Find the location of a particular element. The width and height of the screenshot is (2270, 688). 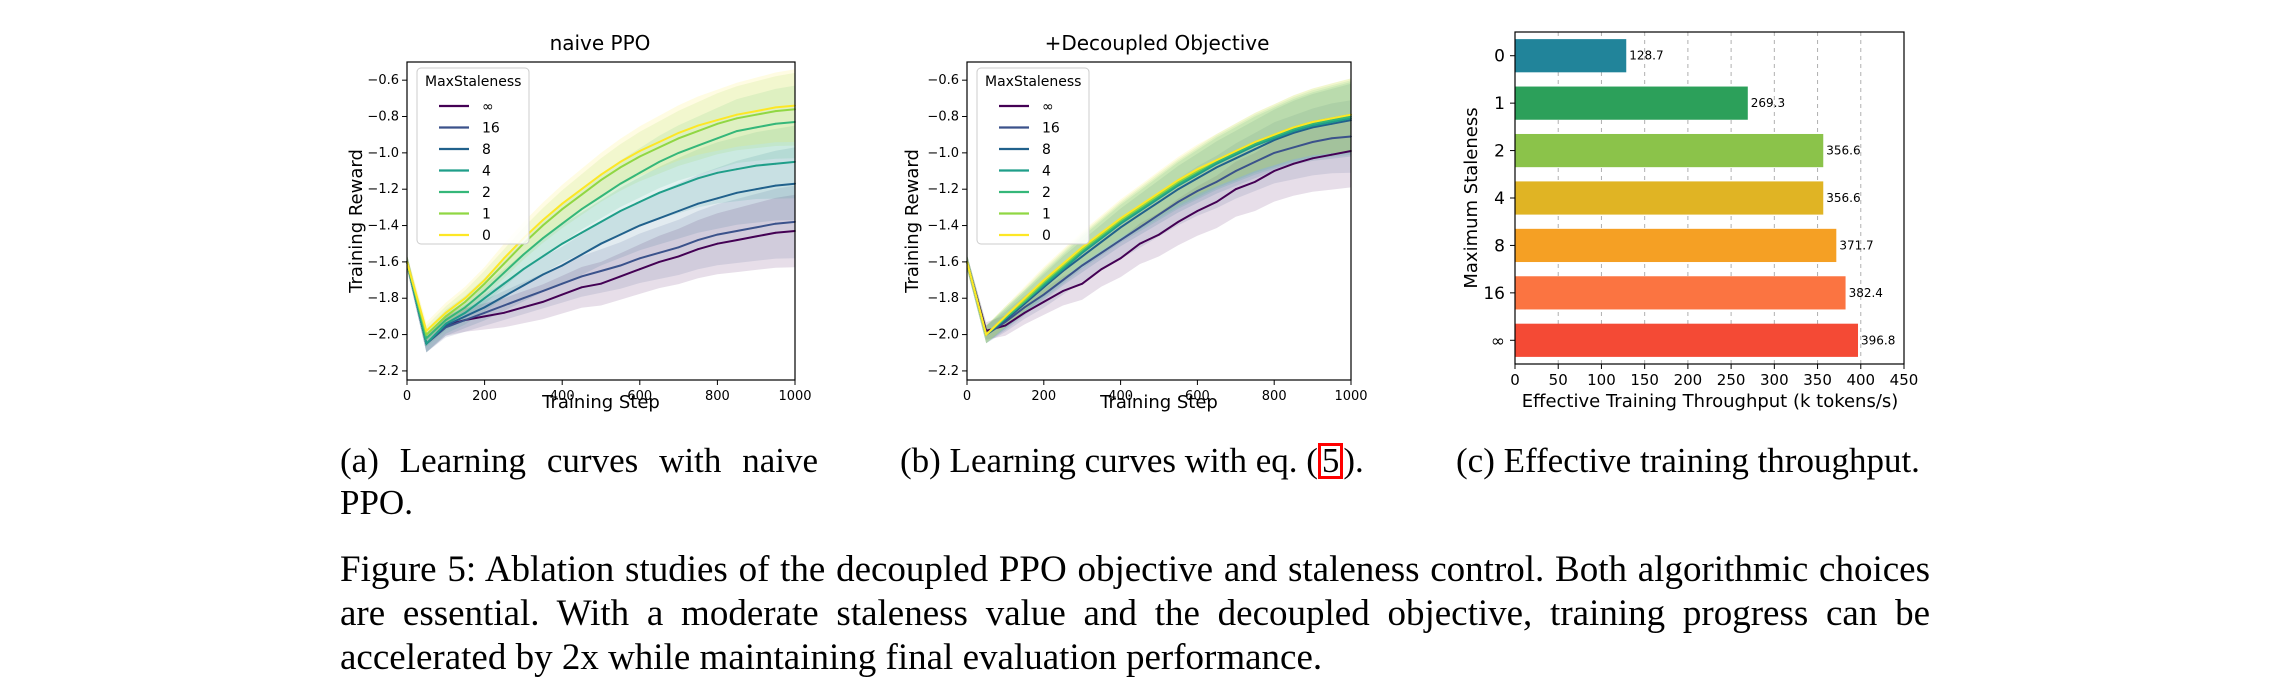

chart-a-xtick-label: 1000 is located at coordinates (794, 396).